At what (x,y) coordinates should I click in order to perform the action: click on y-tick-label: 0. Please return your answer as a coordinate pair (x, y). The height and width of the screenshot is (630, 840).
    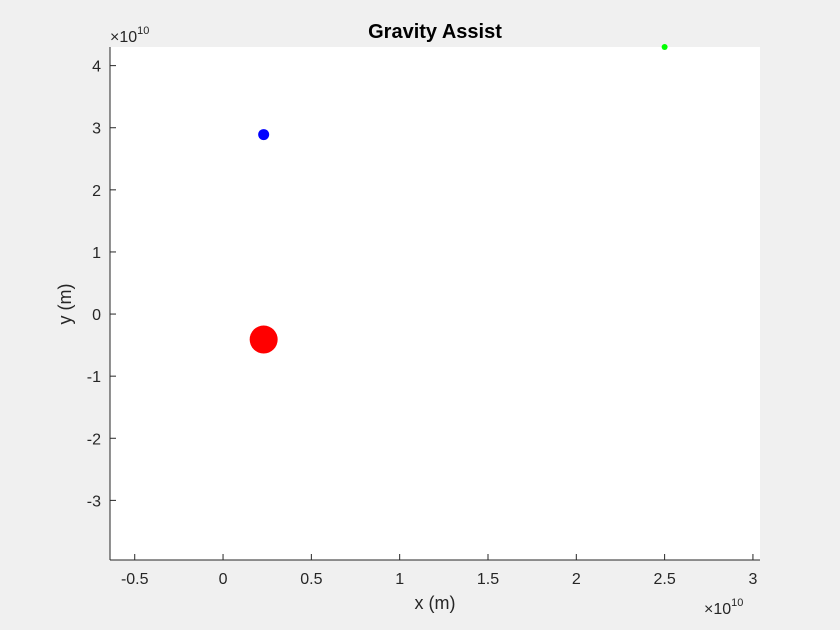
    Looking at the image, I should click on (96, 315).